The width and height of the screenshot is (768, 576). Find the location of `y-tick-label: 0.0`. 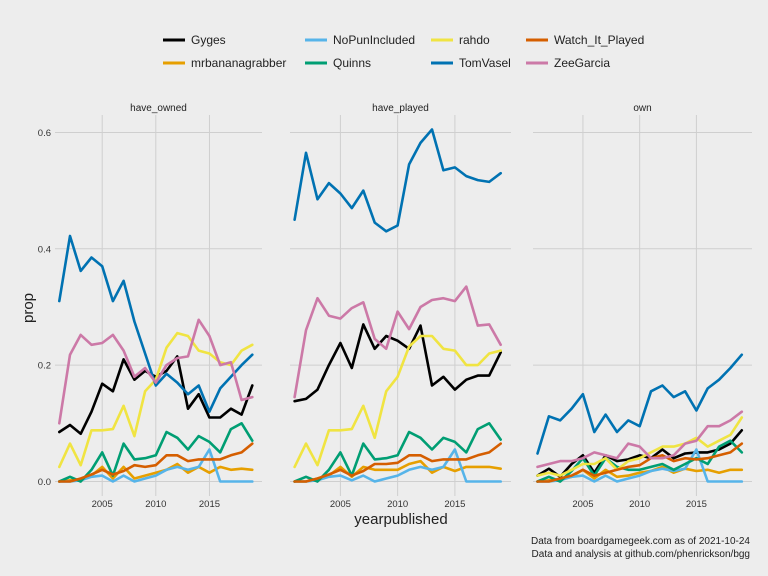

y-tick-label: 0.0 is located at coordinates (44, 482).